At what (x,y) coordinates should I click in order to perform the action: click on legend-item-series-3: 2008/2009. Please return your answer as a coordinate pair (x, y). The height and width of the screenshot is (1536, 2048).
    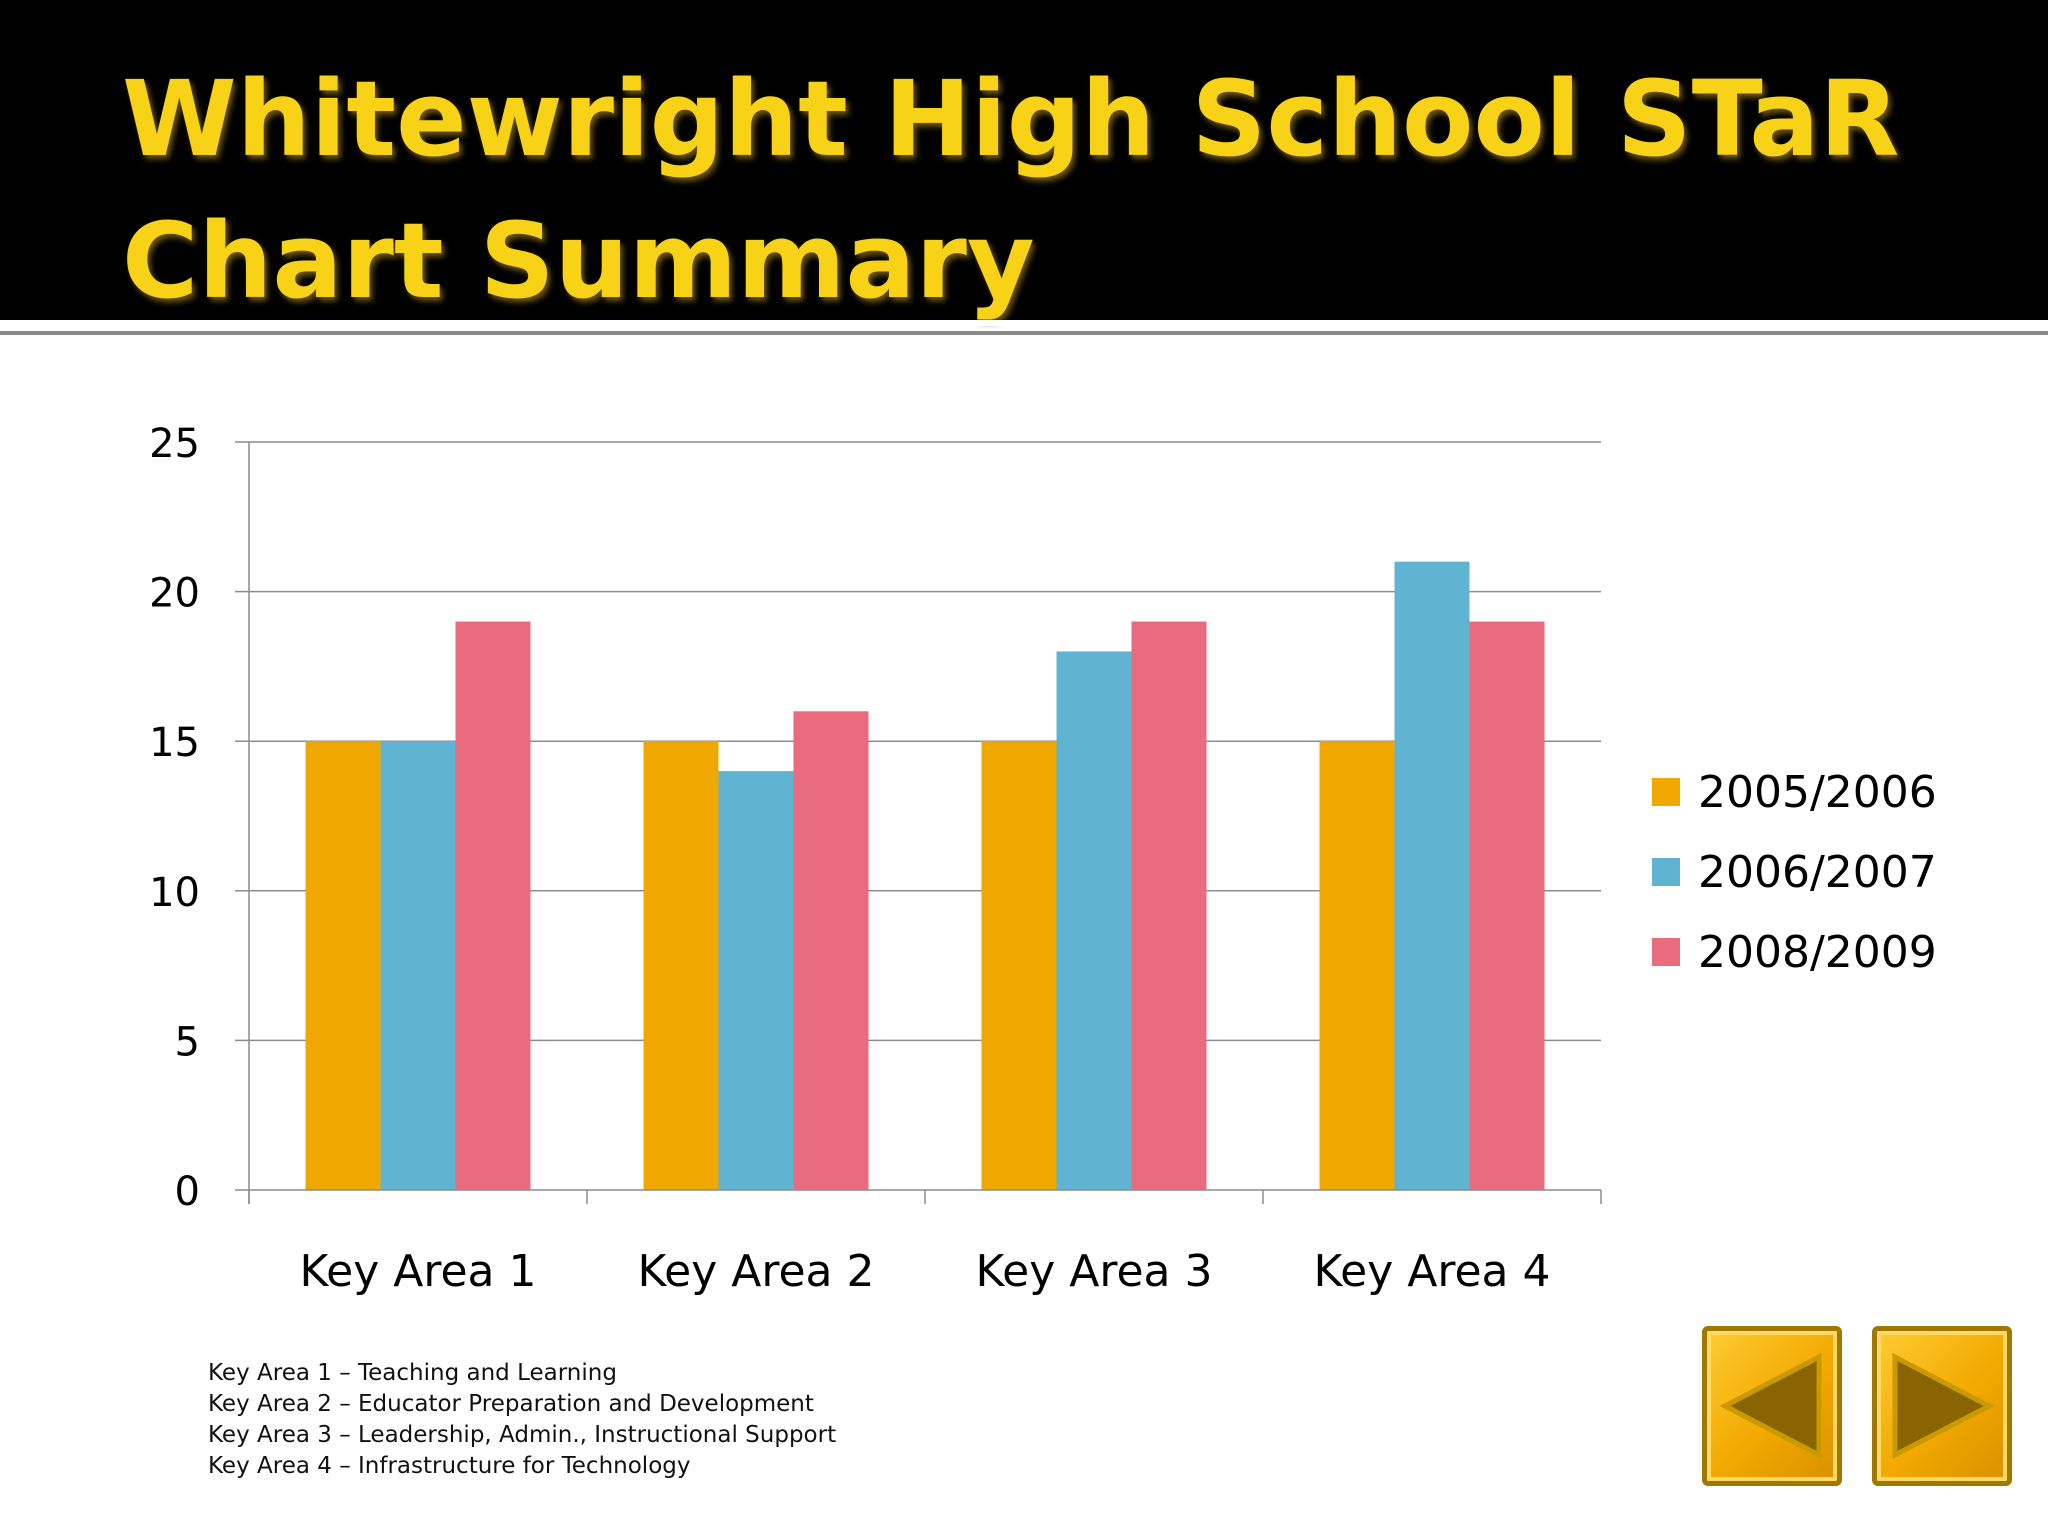
    Looking at the image, I should click on (1794, 952).